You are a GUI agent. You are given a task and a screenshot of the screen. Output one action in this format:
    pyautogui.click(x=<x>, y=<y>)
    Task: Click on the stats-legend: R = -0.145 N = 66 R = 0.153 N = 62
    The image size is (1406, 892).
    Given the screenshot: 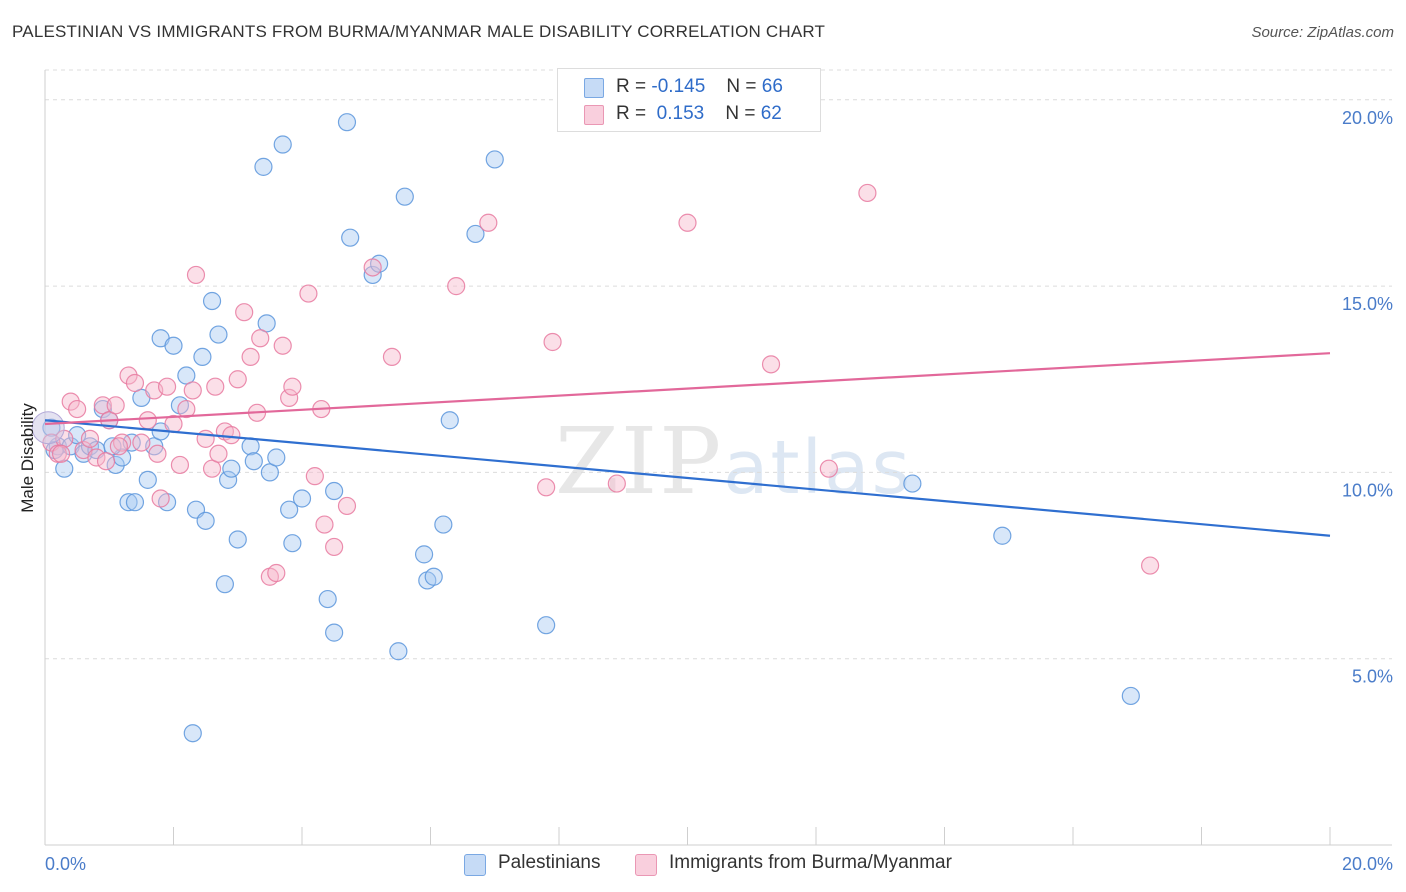 What is the action you would take?
    pyautogui.click(x=689, y=100)
    